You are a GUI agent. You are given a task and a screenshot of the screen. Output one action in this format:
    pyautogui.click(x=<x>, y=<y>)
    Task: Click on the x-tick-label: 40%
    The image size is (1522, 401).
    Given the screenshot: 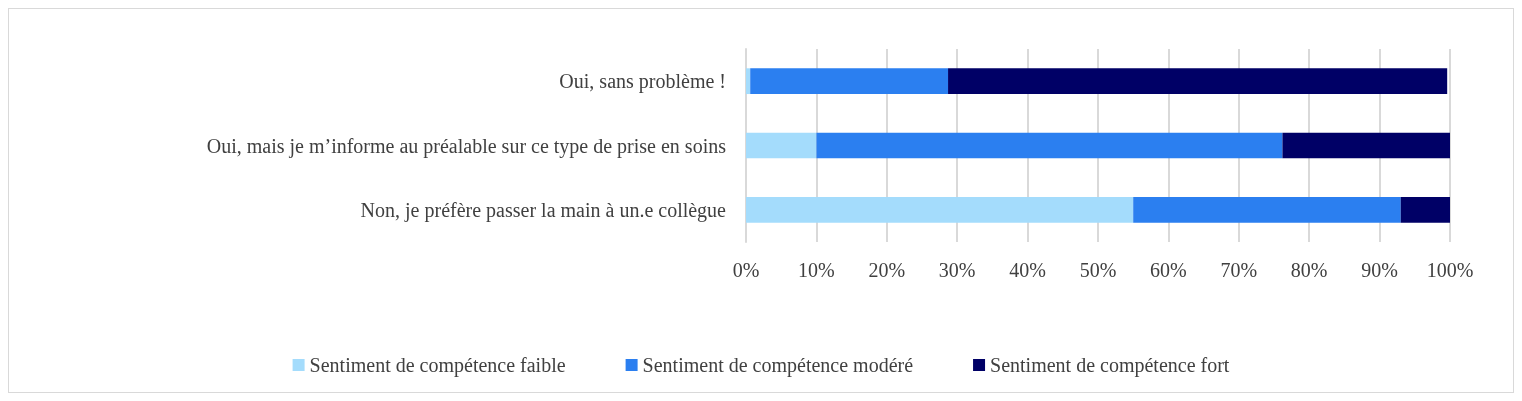 What is the action you would take?
    pyautogui.click(x=1027, y=270)
    